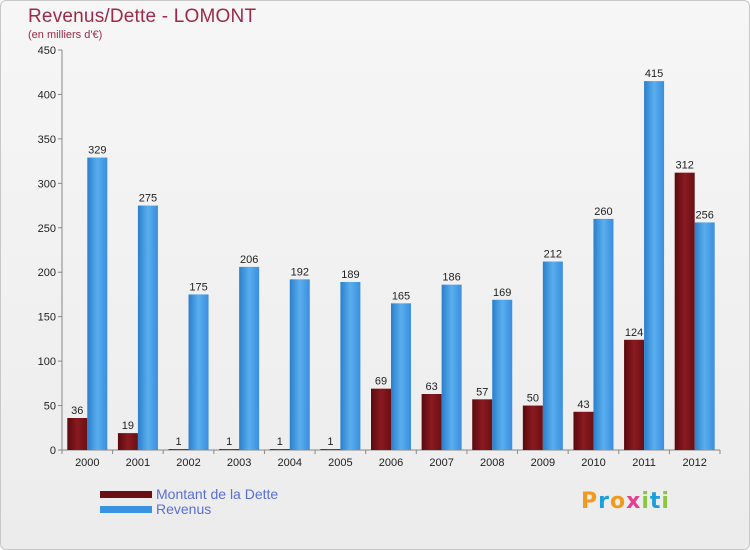 The image size is (750, 550). Describe the element at coordinates (50, 407) in the screenshot. I see `y-tick-label: 50` at that location.